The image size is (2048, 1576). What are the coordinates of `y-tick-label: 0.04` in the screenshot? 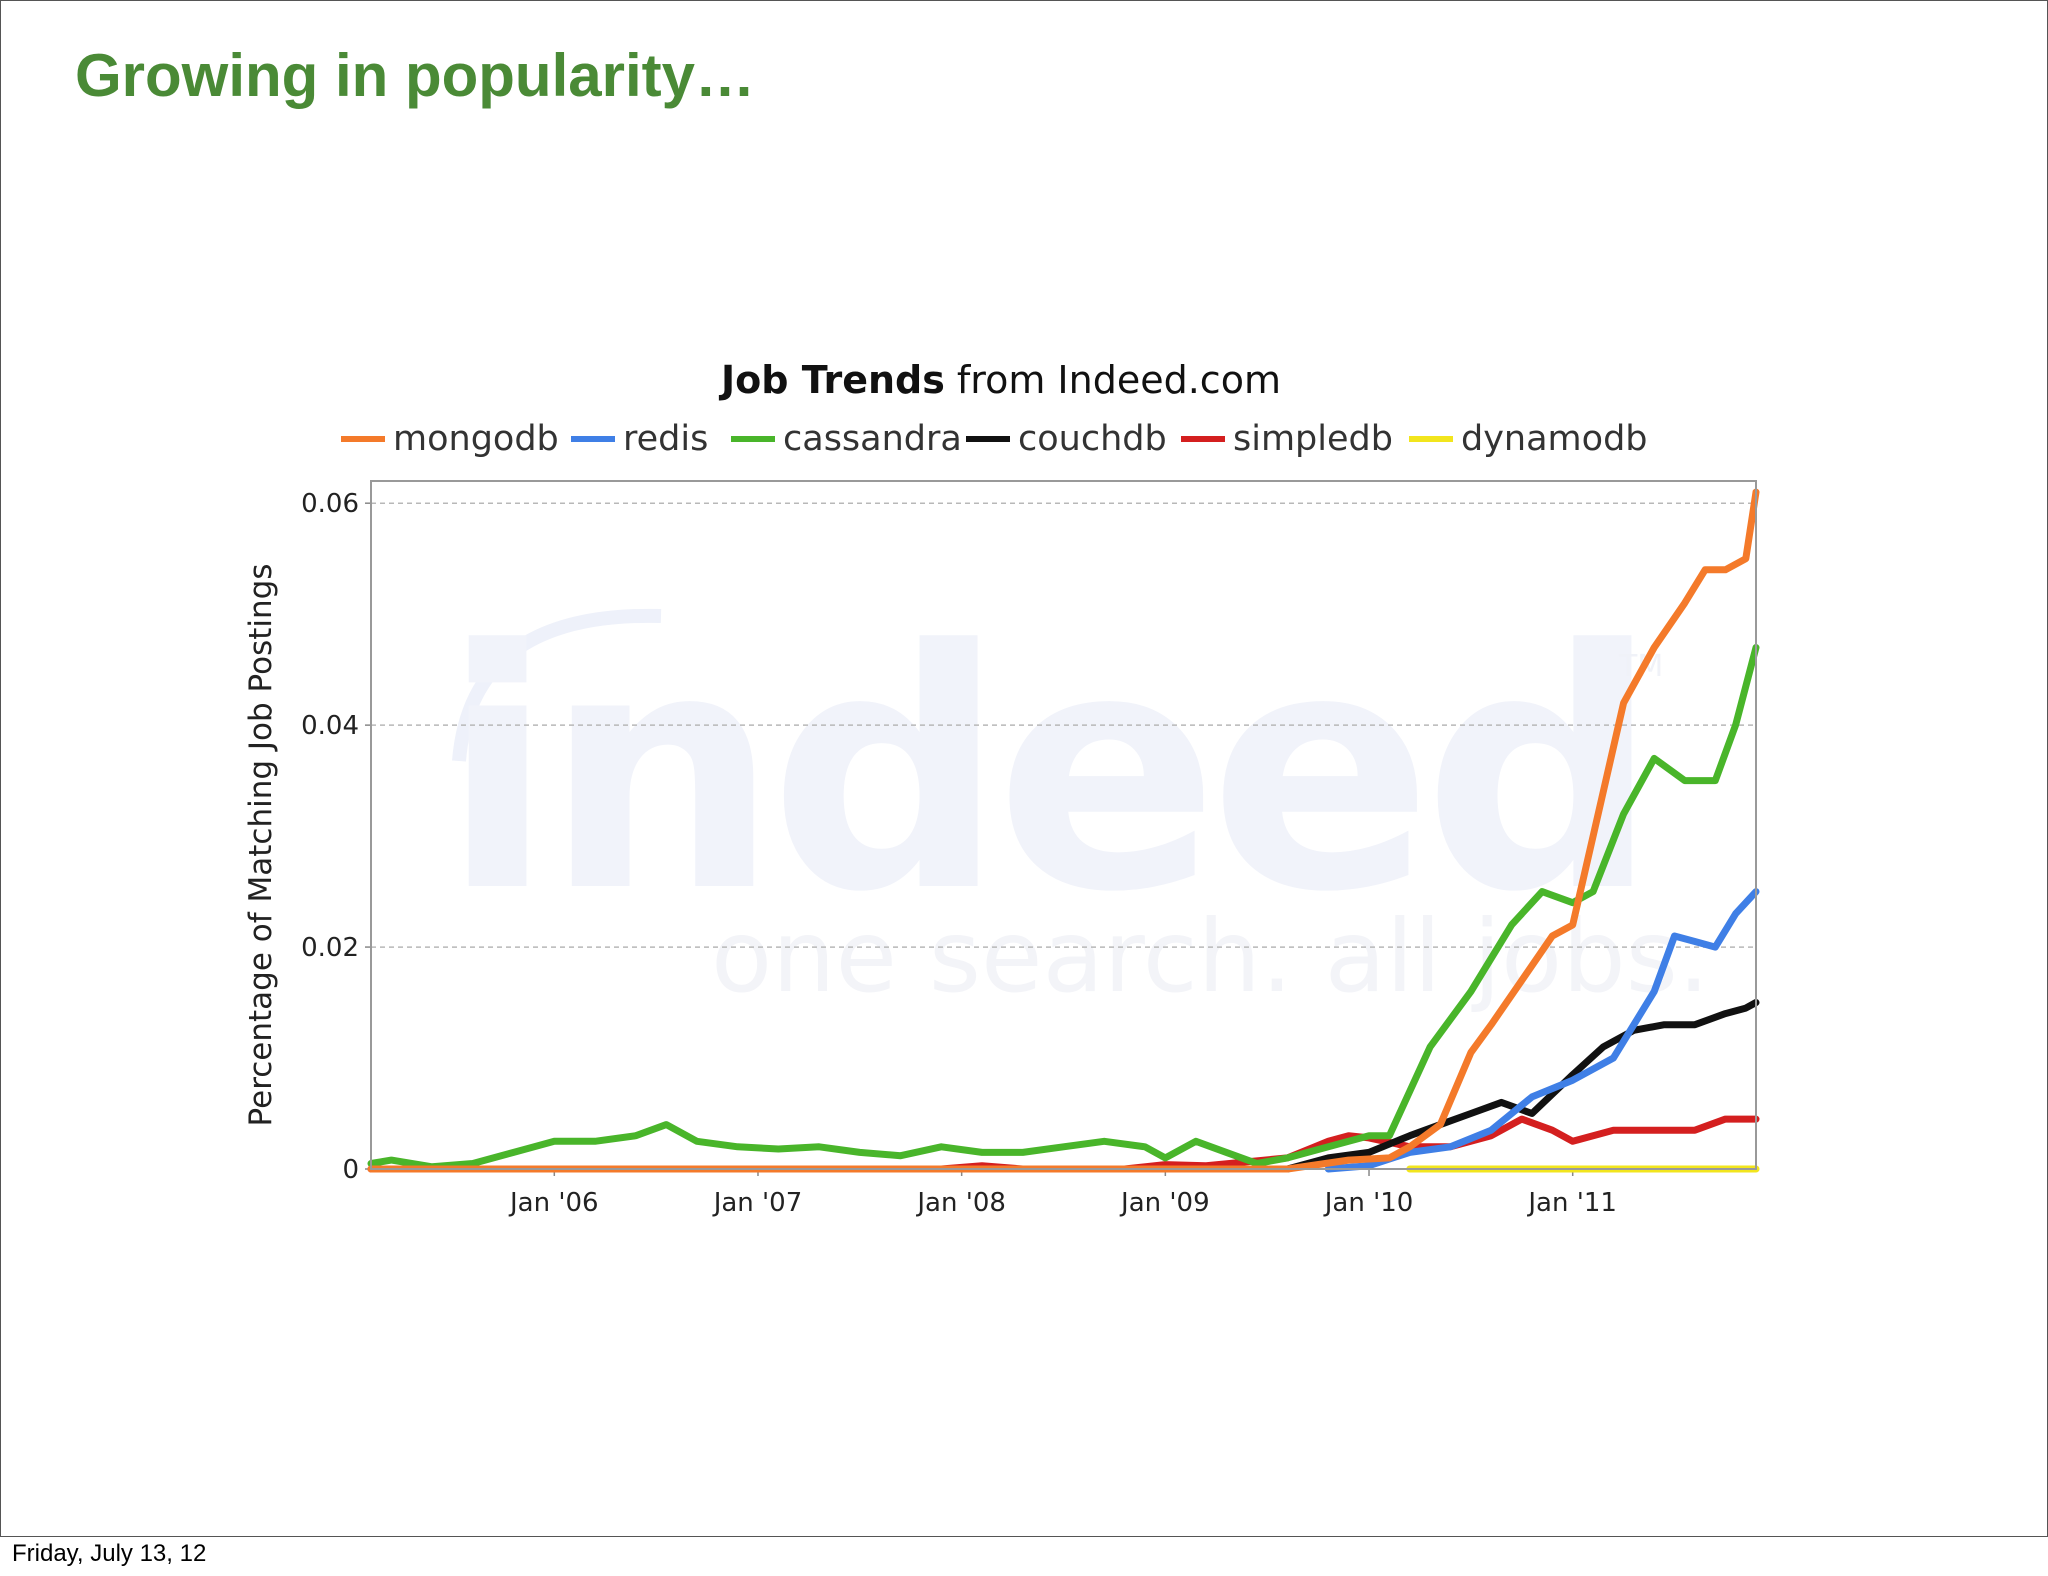 It's located at (330, 726).